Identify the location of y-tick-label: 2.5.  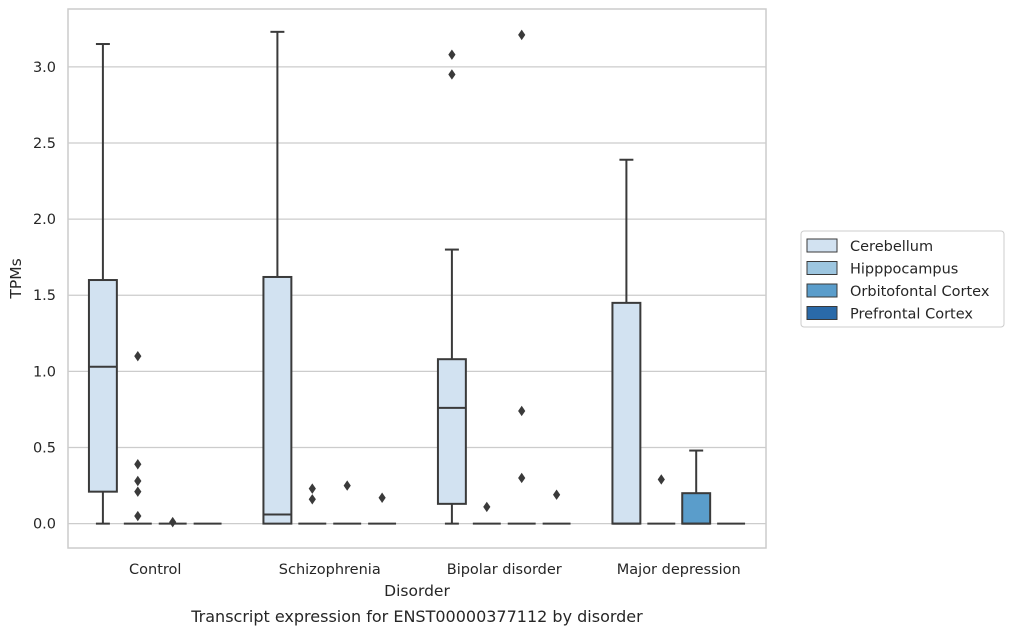
(44, 144).